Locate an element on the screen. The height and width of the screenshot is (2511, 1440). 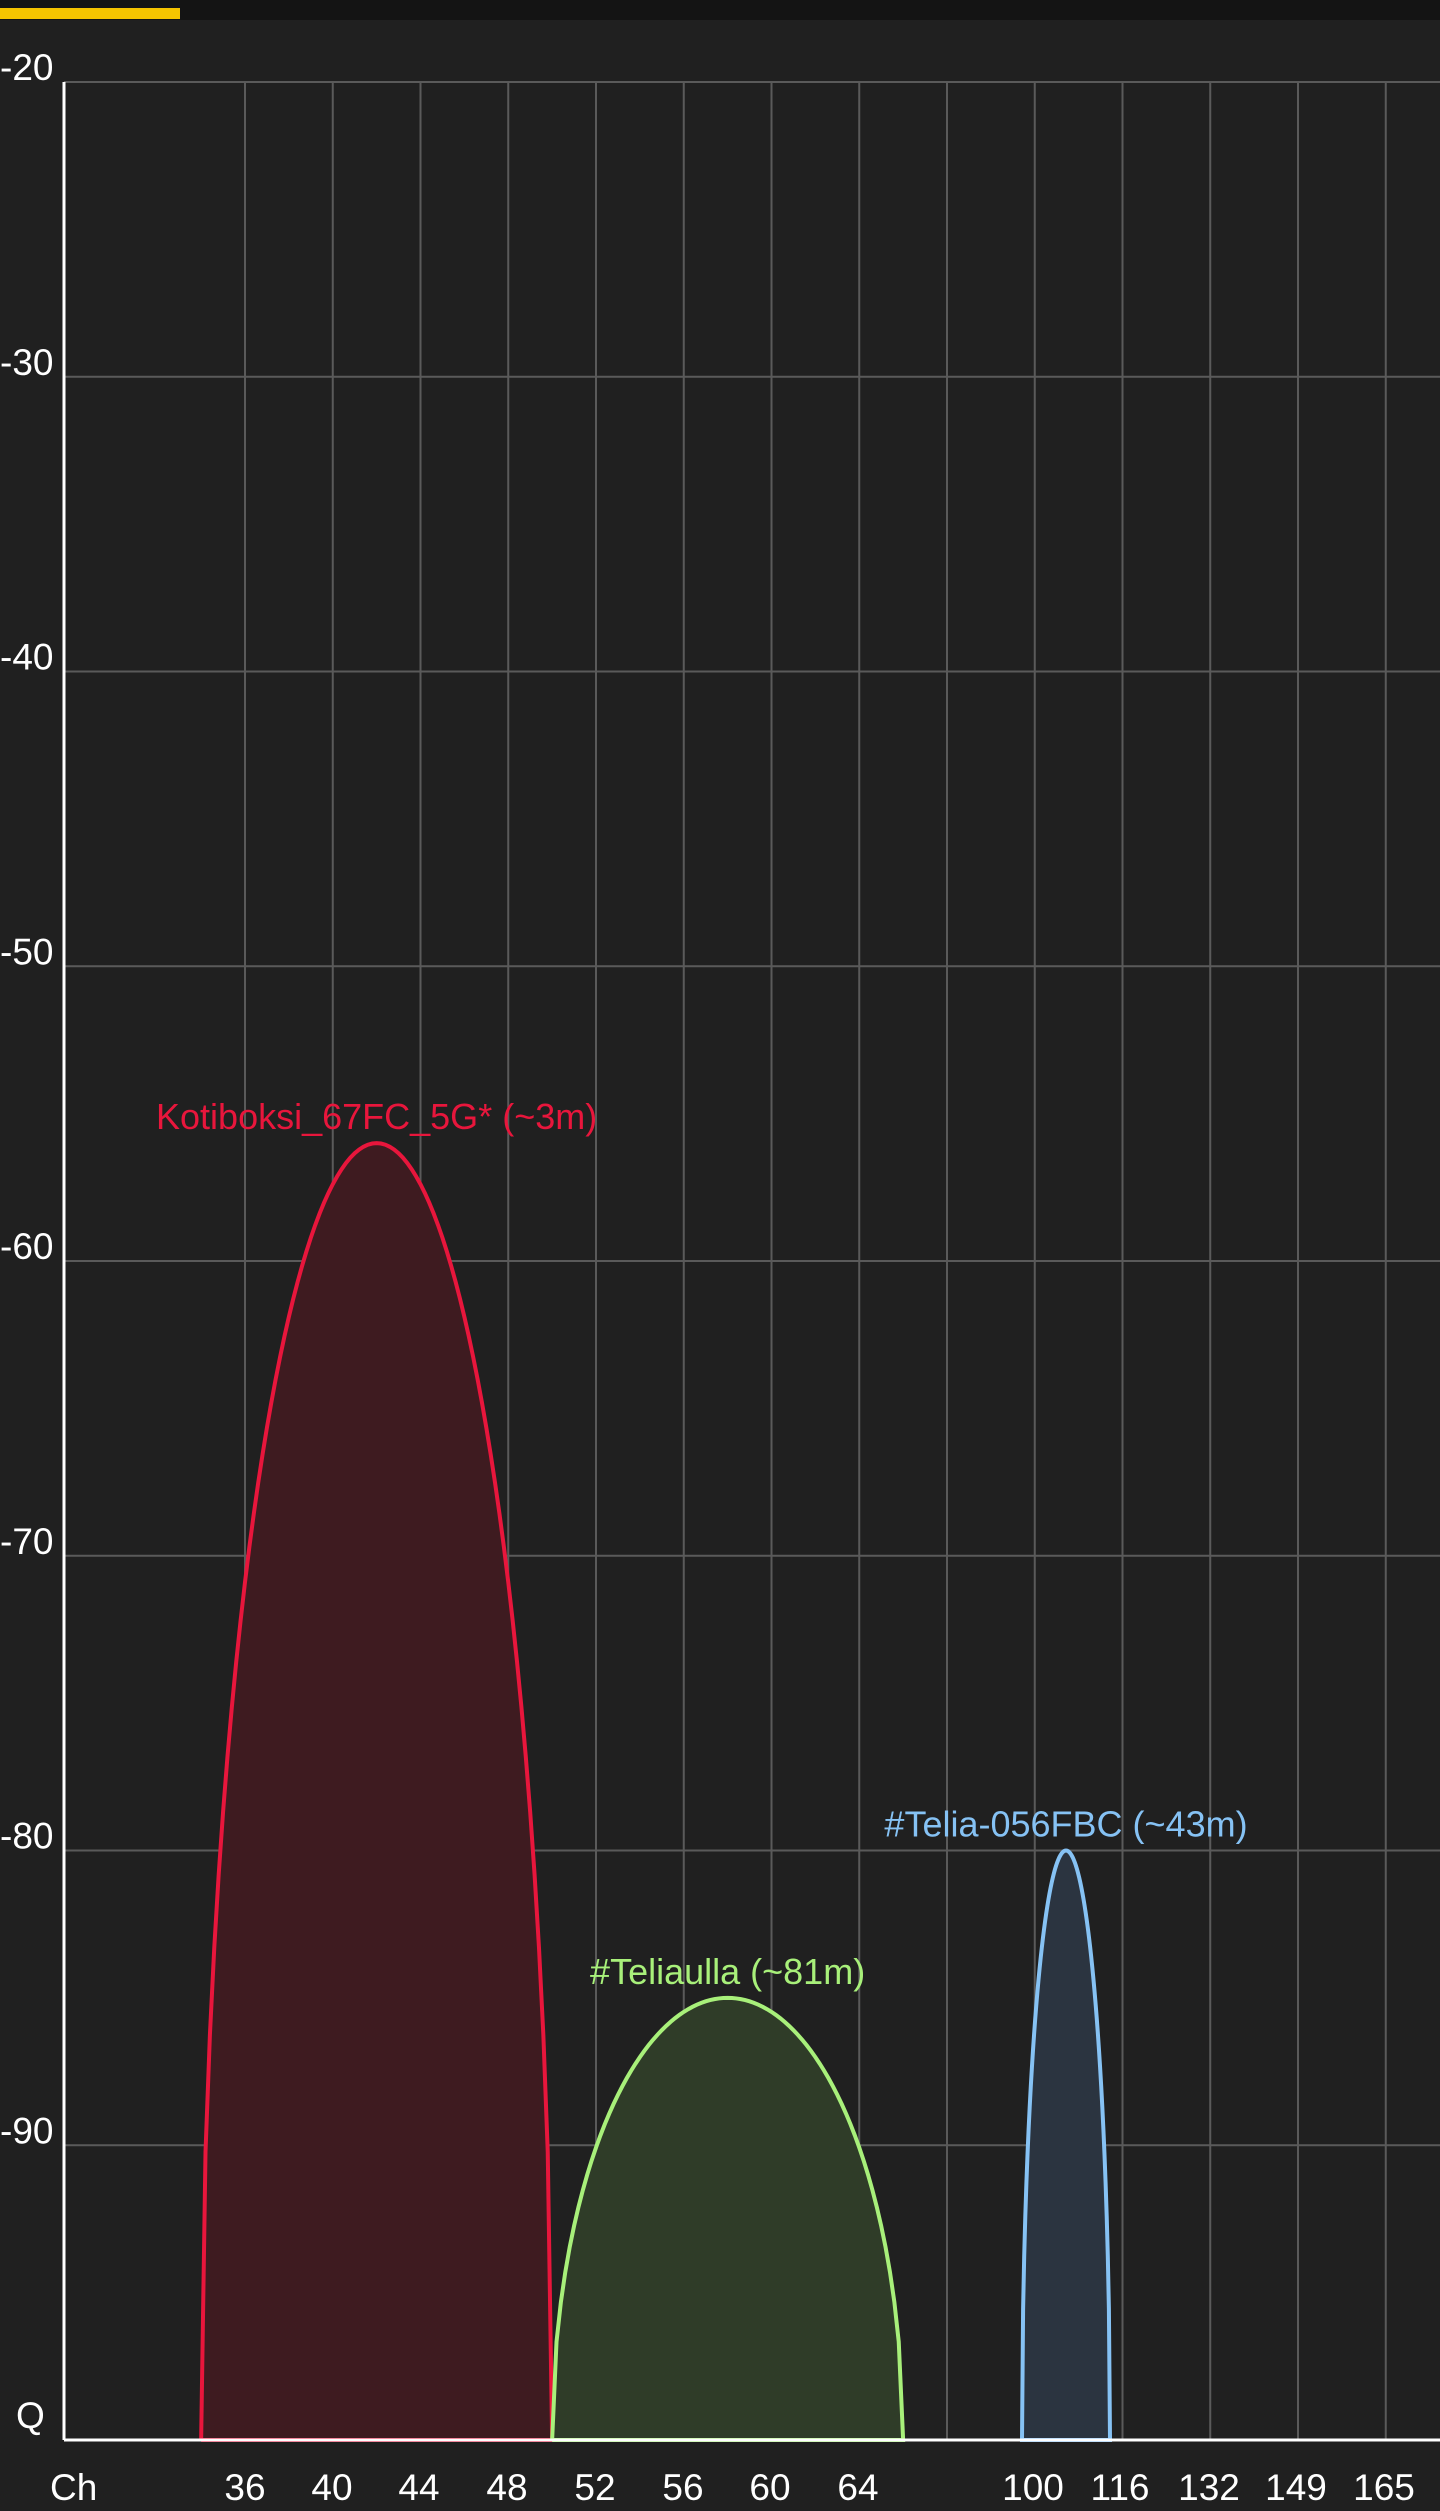
x-tick-label: 60 is located at coordinates (769, 2487).